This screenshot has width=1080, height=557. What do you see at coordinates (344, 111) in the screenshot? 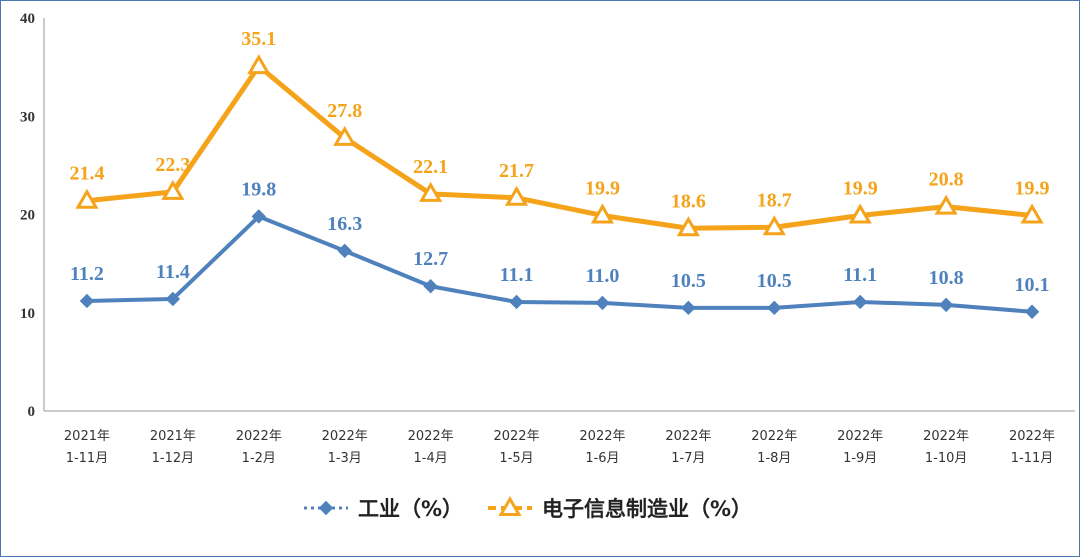
I see `data-label: 27.8` at bounding box center [344, 111].